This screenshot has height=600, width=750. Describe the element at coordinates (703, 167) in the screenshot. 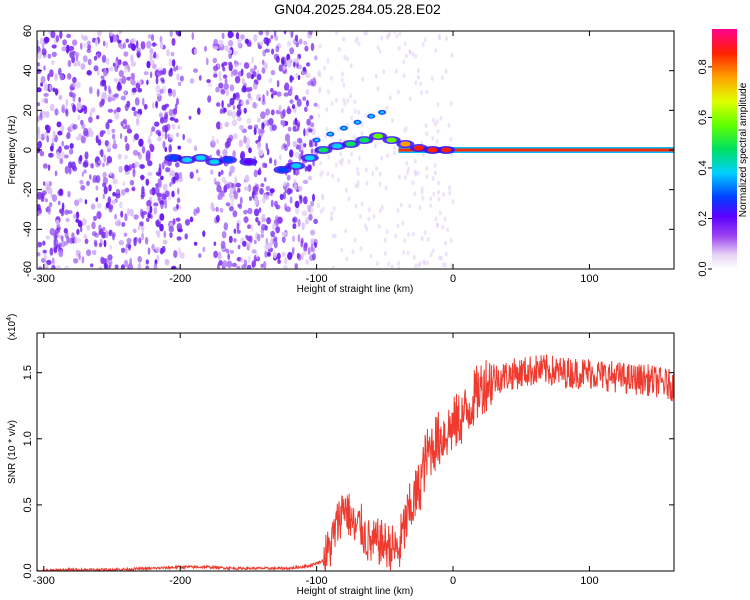

I see `colorbar-tick-label: 0.4` at that location.